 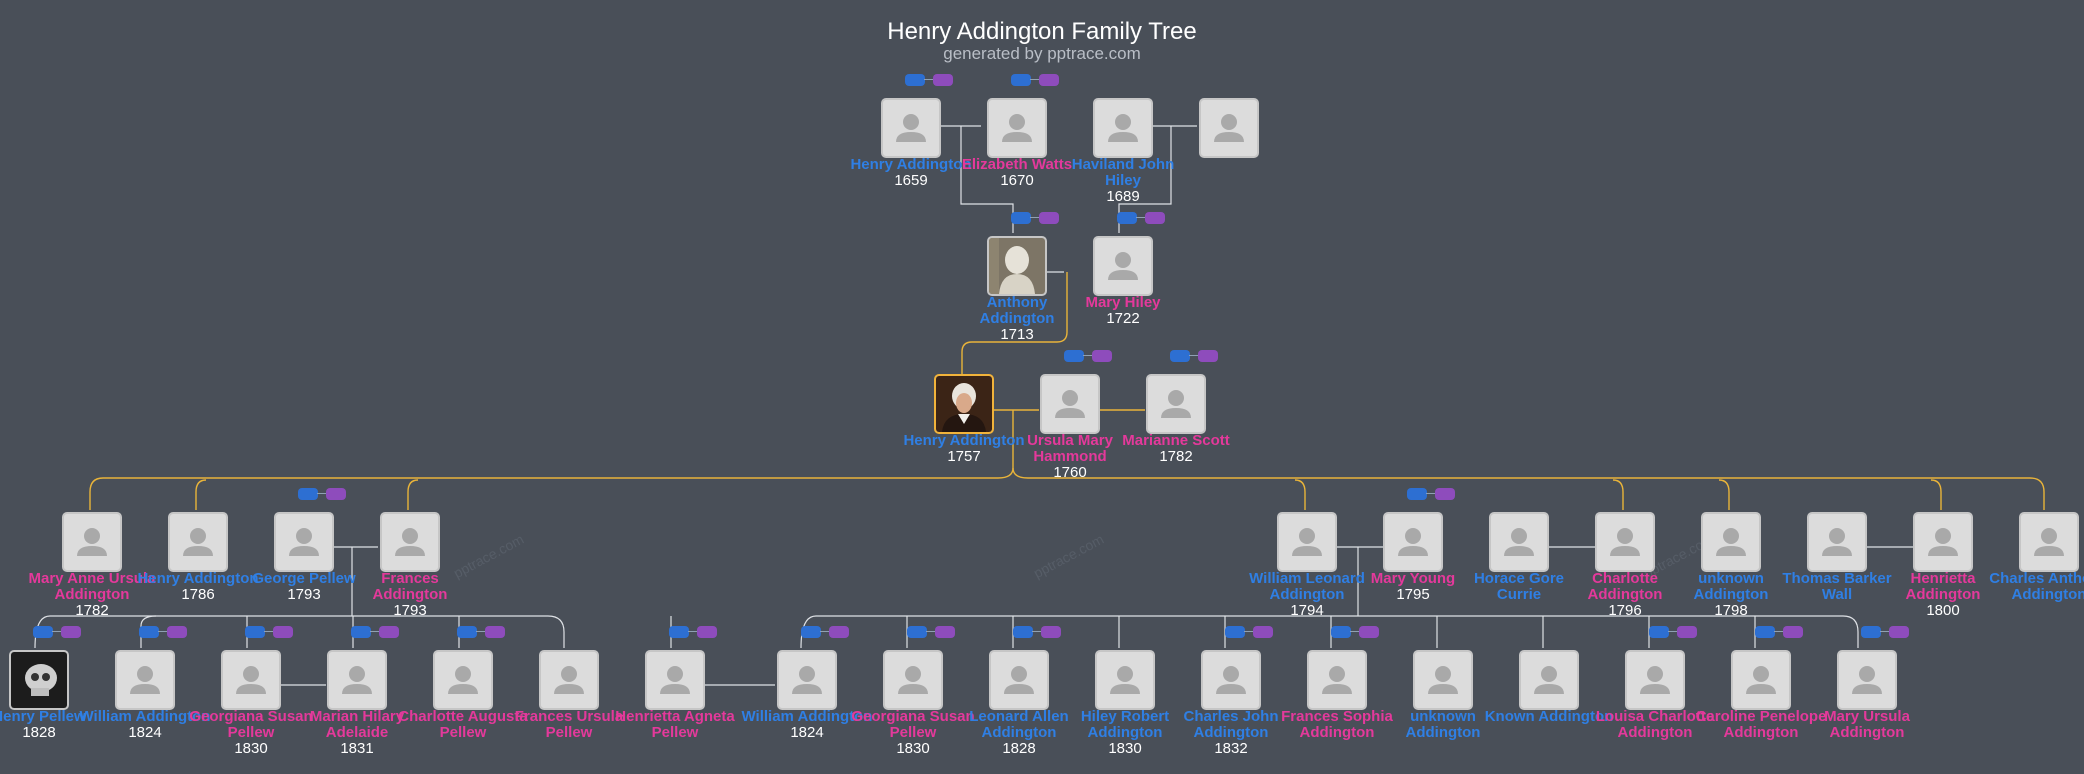 What do you see at coordinates (1731, 595) in the screenshot?
I see `person-name: unknown Addington 1798` at bounding box center [1731, 595].